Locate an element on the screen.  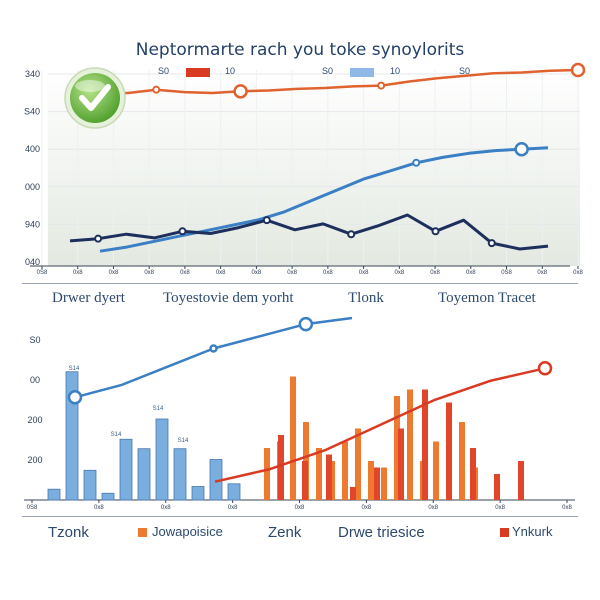
bottom-legend-b: Jowapoisice is located at coordinates (187, 531).